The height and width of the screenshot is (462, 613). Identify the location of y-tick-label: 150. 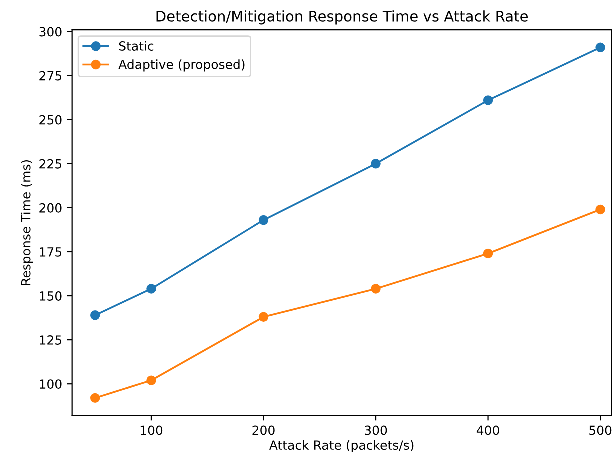
(51, 296).